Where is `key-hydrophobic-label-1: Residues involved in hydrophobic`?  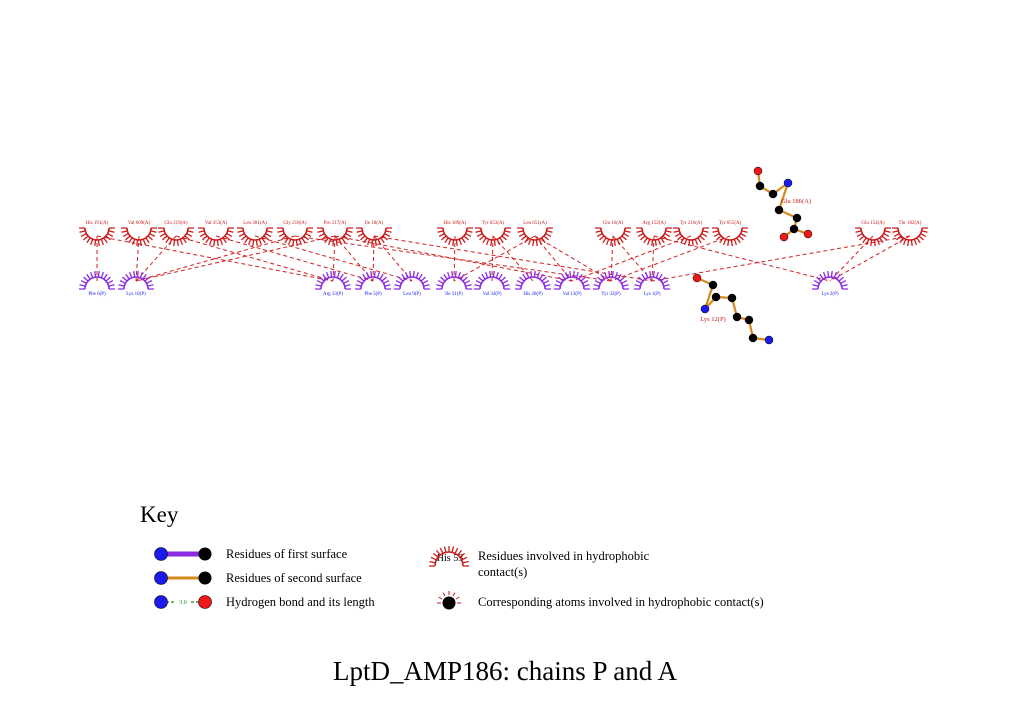 key-hydrophobic-label-1: Residues involved in hydrophobic is located at coordinates (564, 556).